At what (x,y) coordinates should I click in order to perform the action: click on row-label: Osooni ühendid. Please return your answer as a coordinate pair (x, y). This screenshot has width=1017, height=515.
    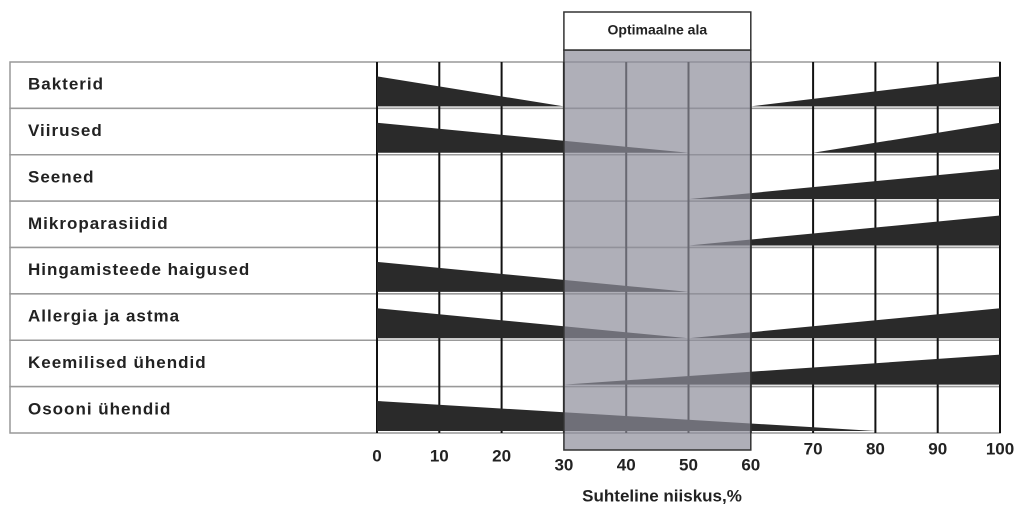
    Looking at the image, I should click on (99, 408).